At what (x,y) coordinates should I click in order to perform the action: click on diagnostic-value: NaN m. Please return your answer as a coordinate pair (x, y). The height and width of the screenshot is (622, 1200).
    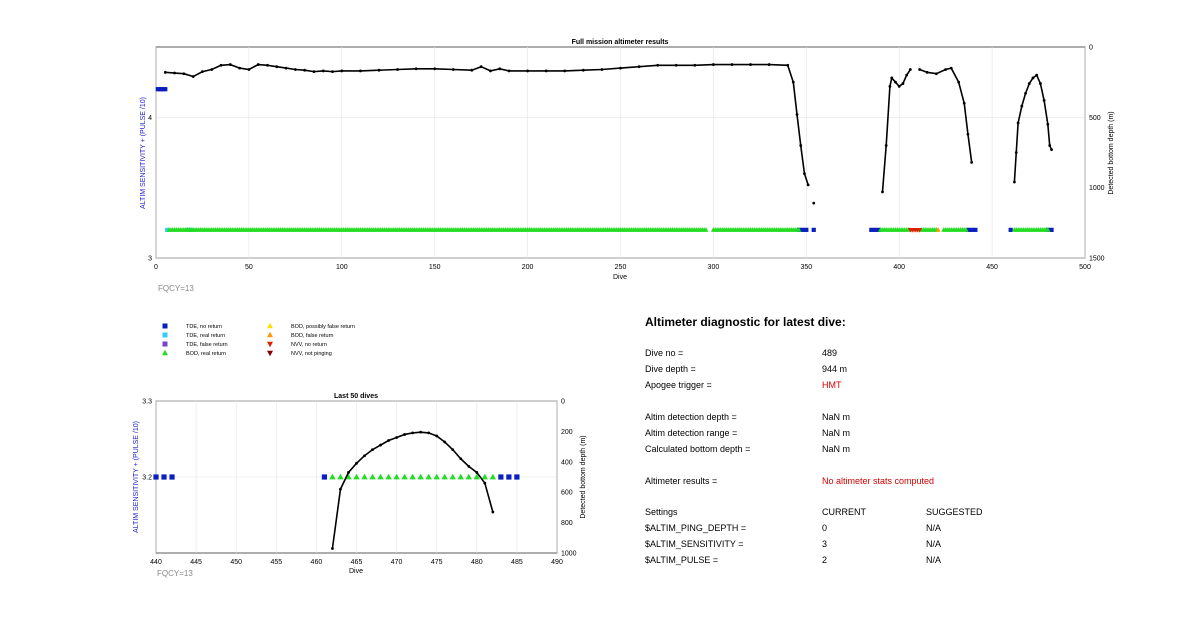
    Looking at the image, I should click on (836, 417).